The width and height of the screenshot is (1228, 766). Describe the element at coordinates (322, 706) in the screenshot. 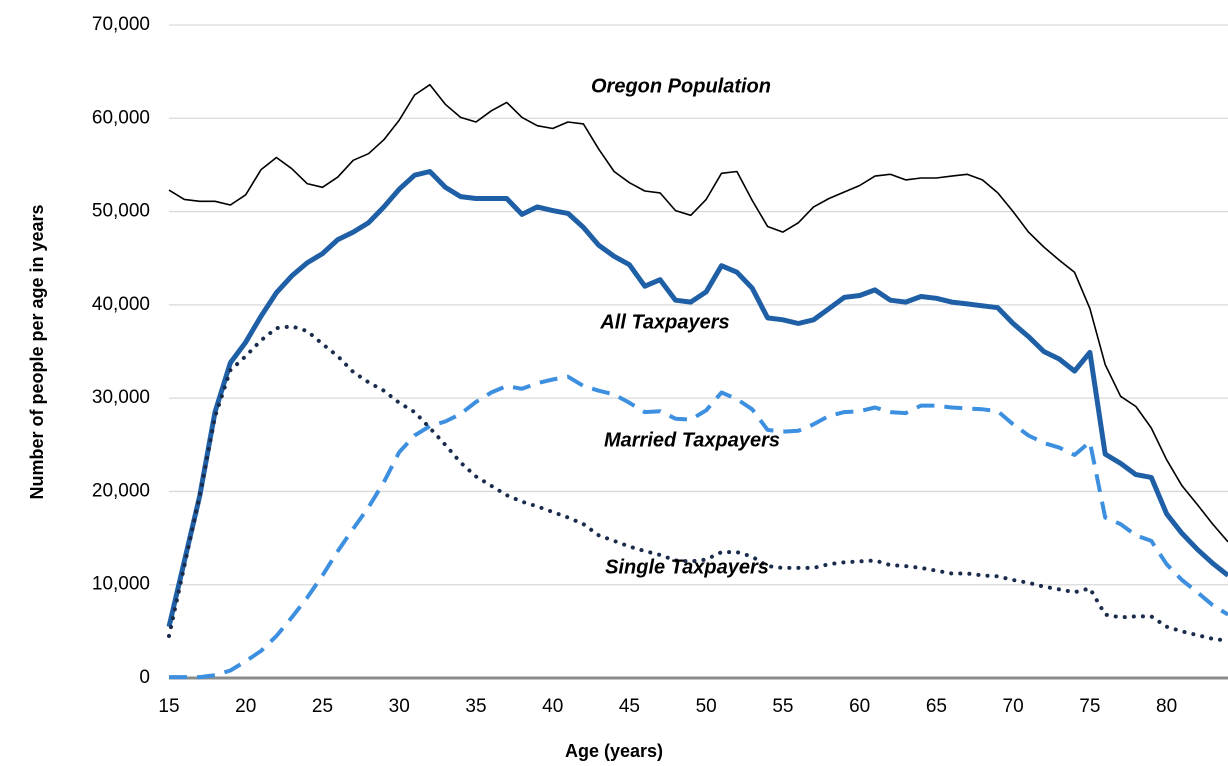

I see `x-tick-label: 25` at that location.